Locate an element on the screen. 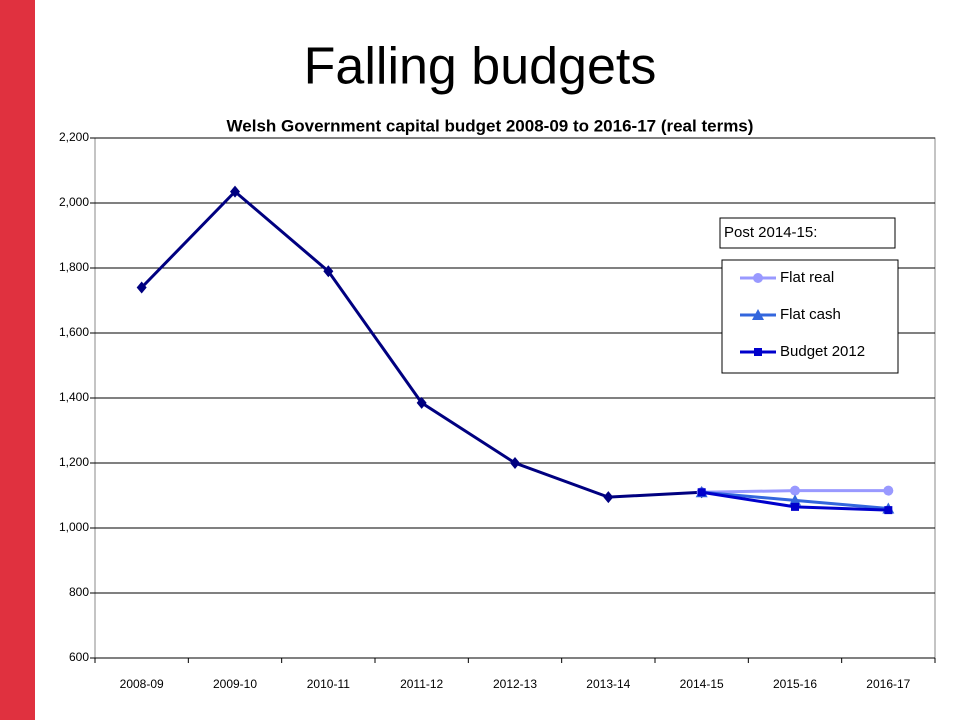  x-tick-label: 2008-09 is located at coordinates (142, 684).